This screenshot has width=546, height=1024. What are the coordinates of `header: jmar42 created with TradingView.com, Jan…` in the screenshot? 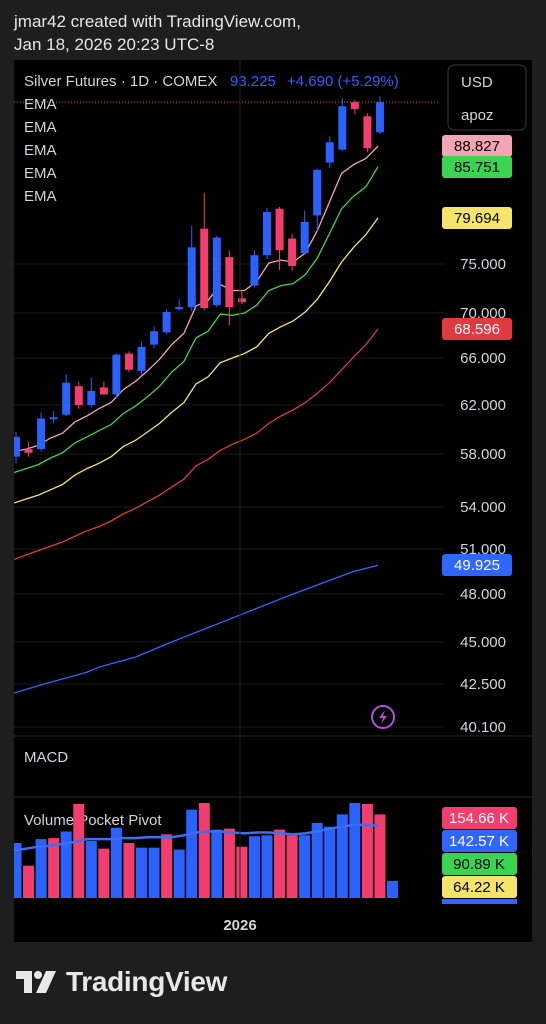 It's located at (157, 33).